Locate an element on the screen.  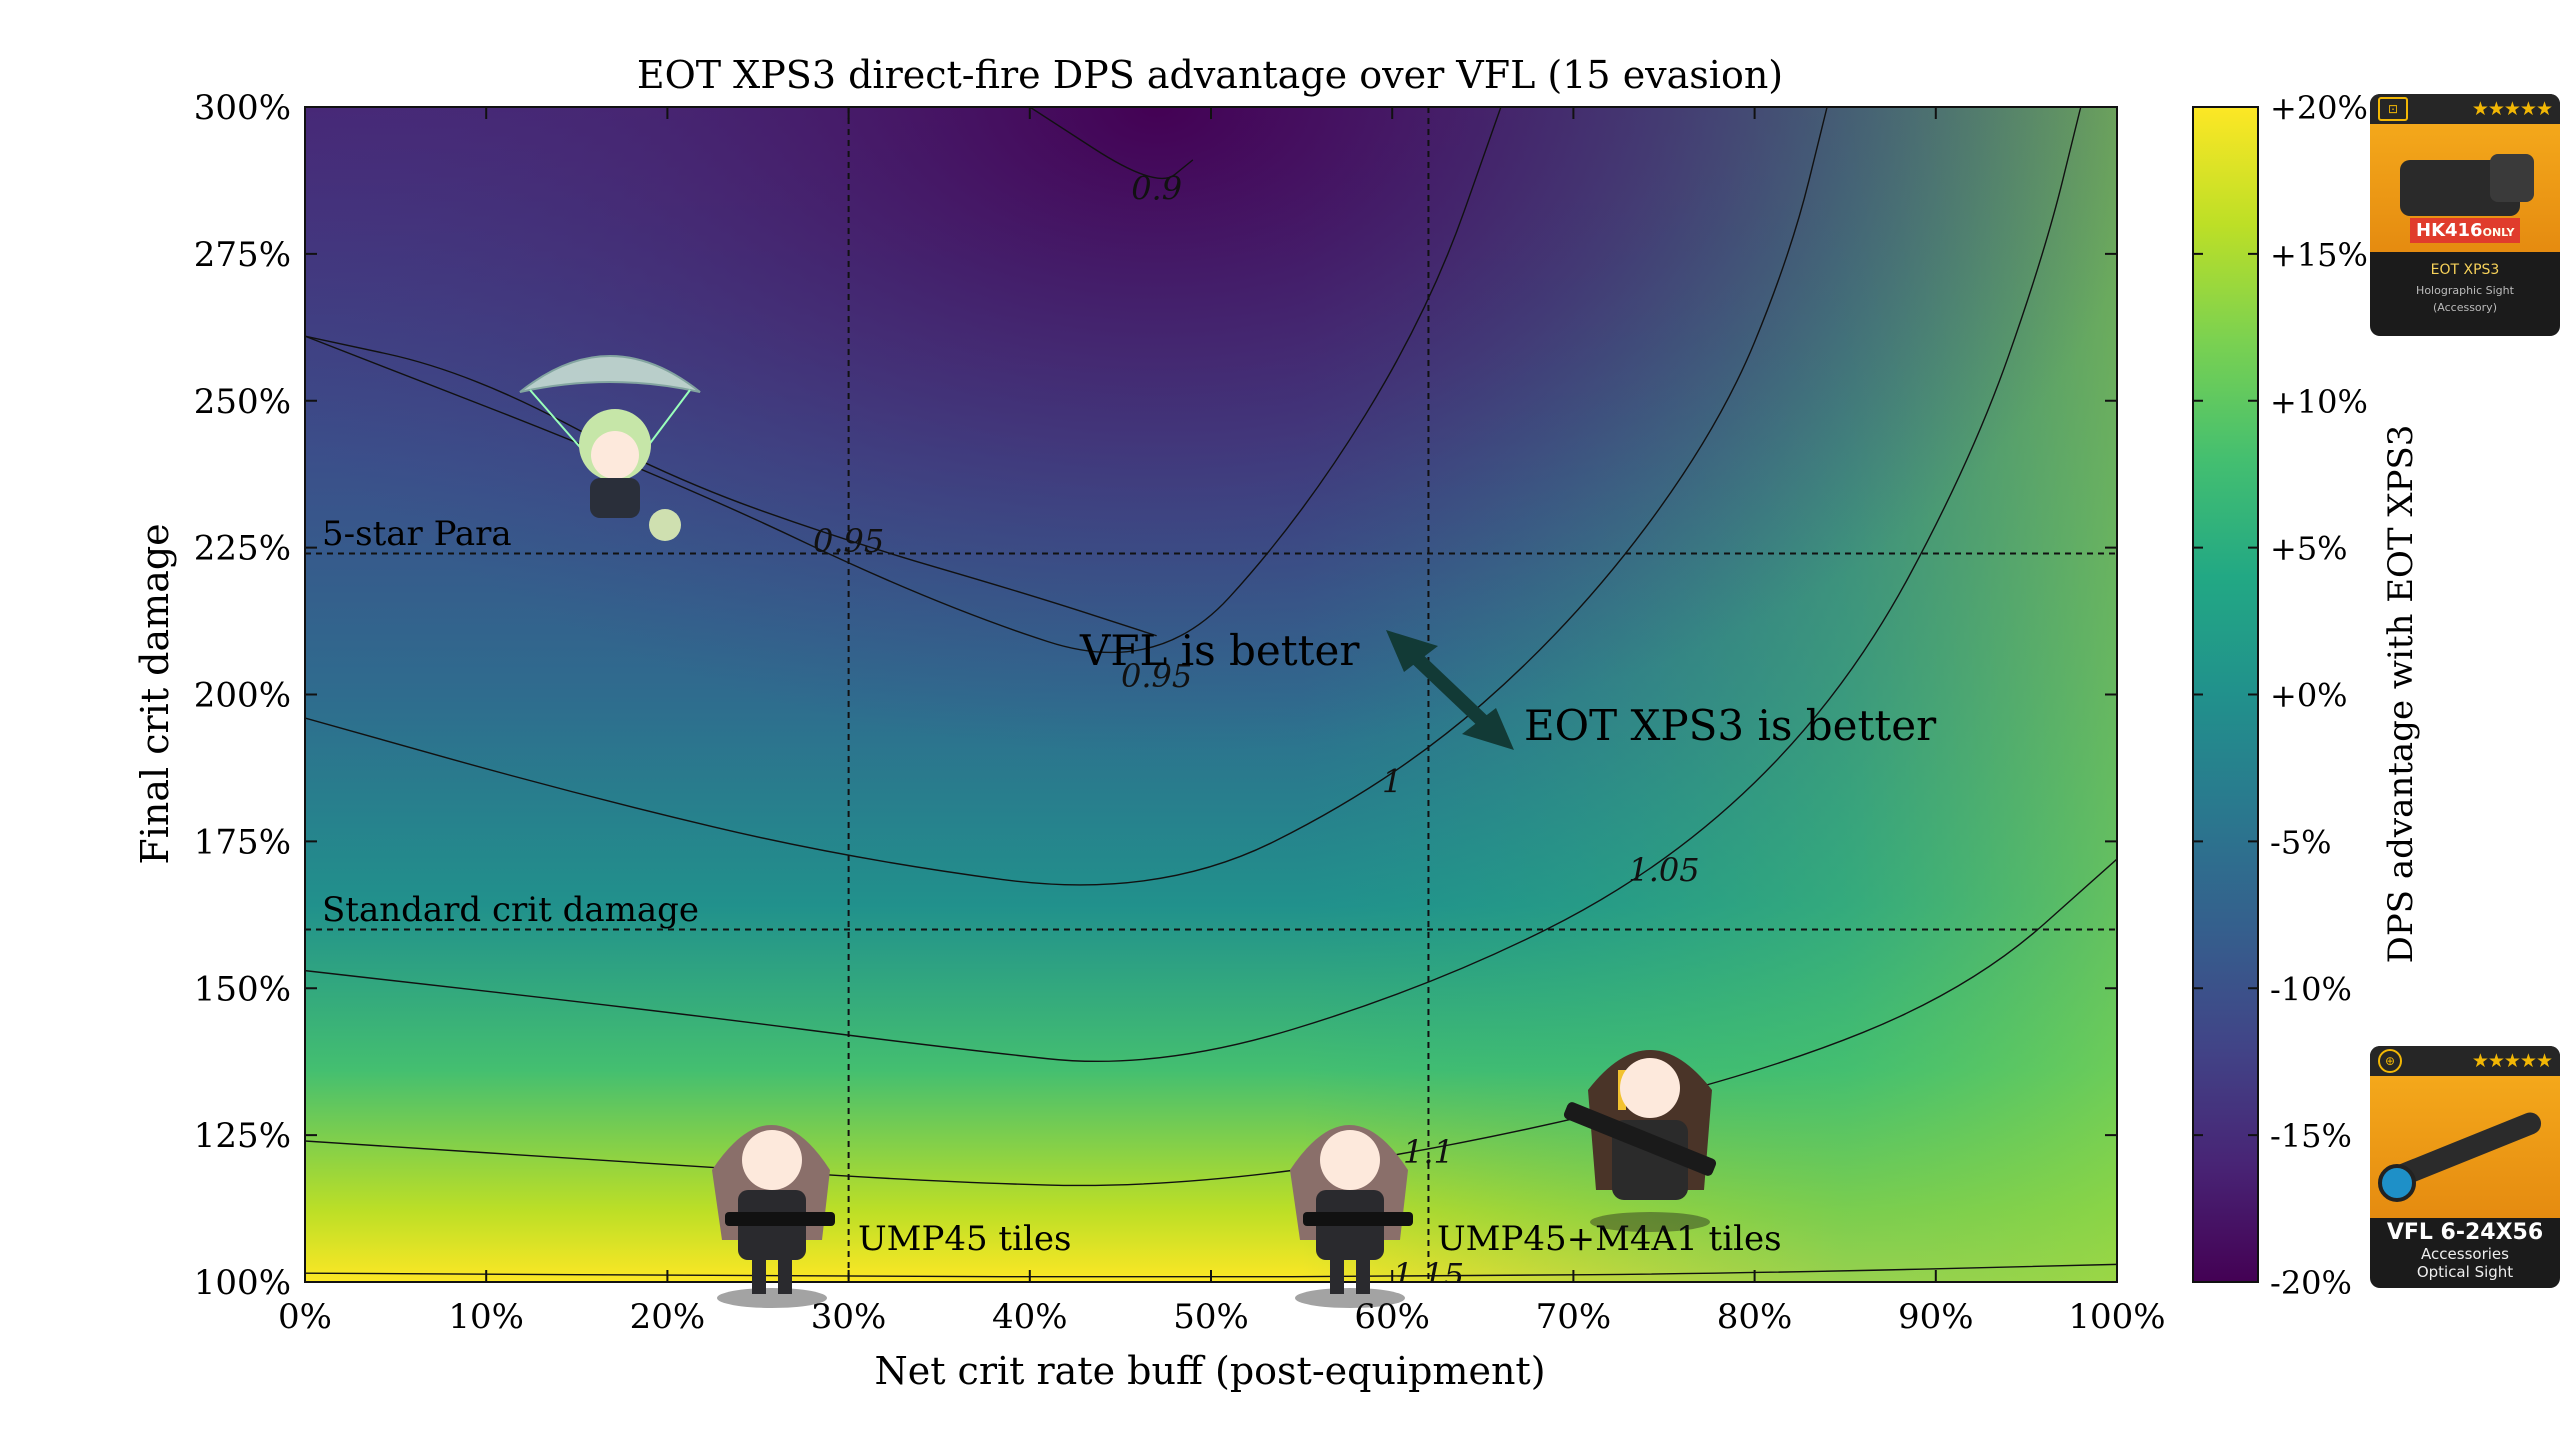
holographic-sight-icon: ⊡ is located at coordinates (2393, 109).